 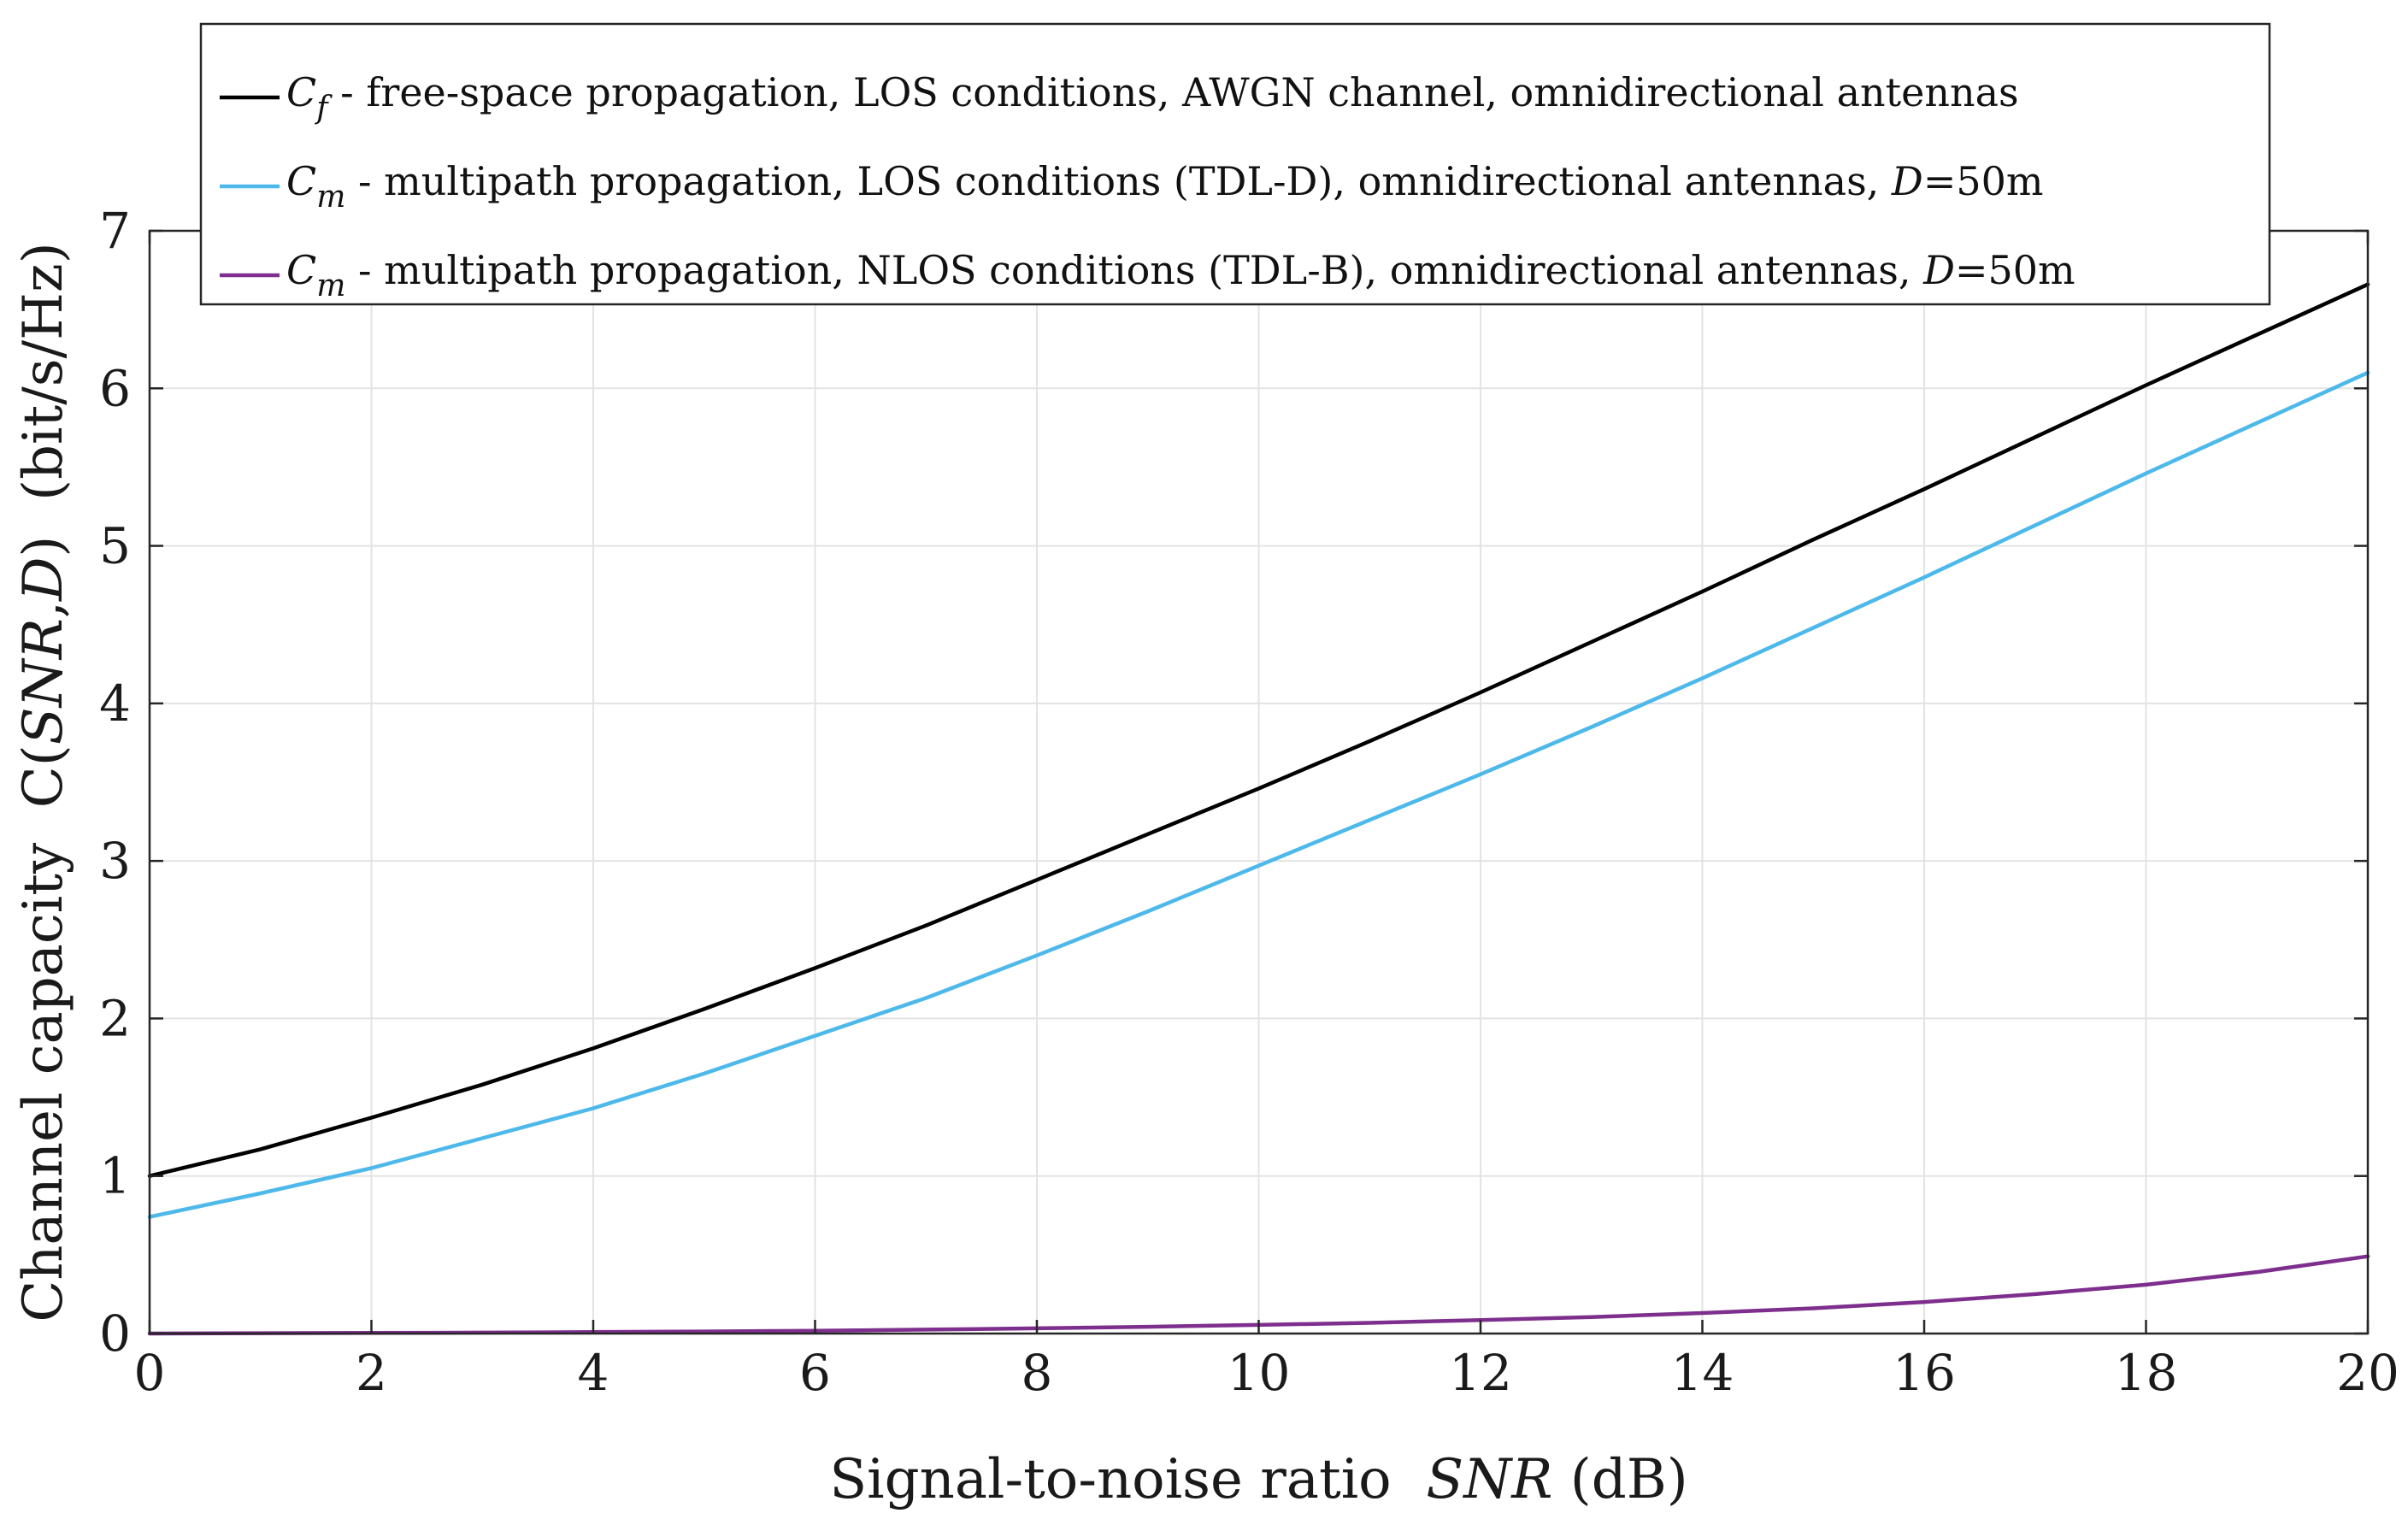 I want to click on y-axis-label: Channel capacity C(SNR,D) (bit/s/Hz), so click(x=43, y=782).